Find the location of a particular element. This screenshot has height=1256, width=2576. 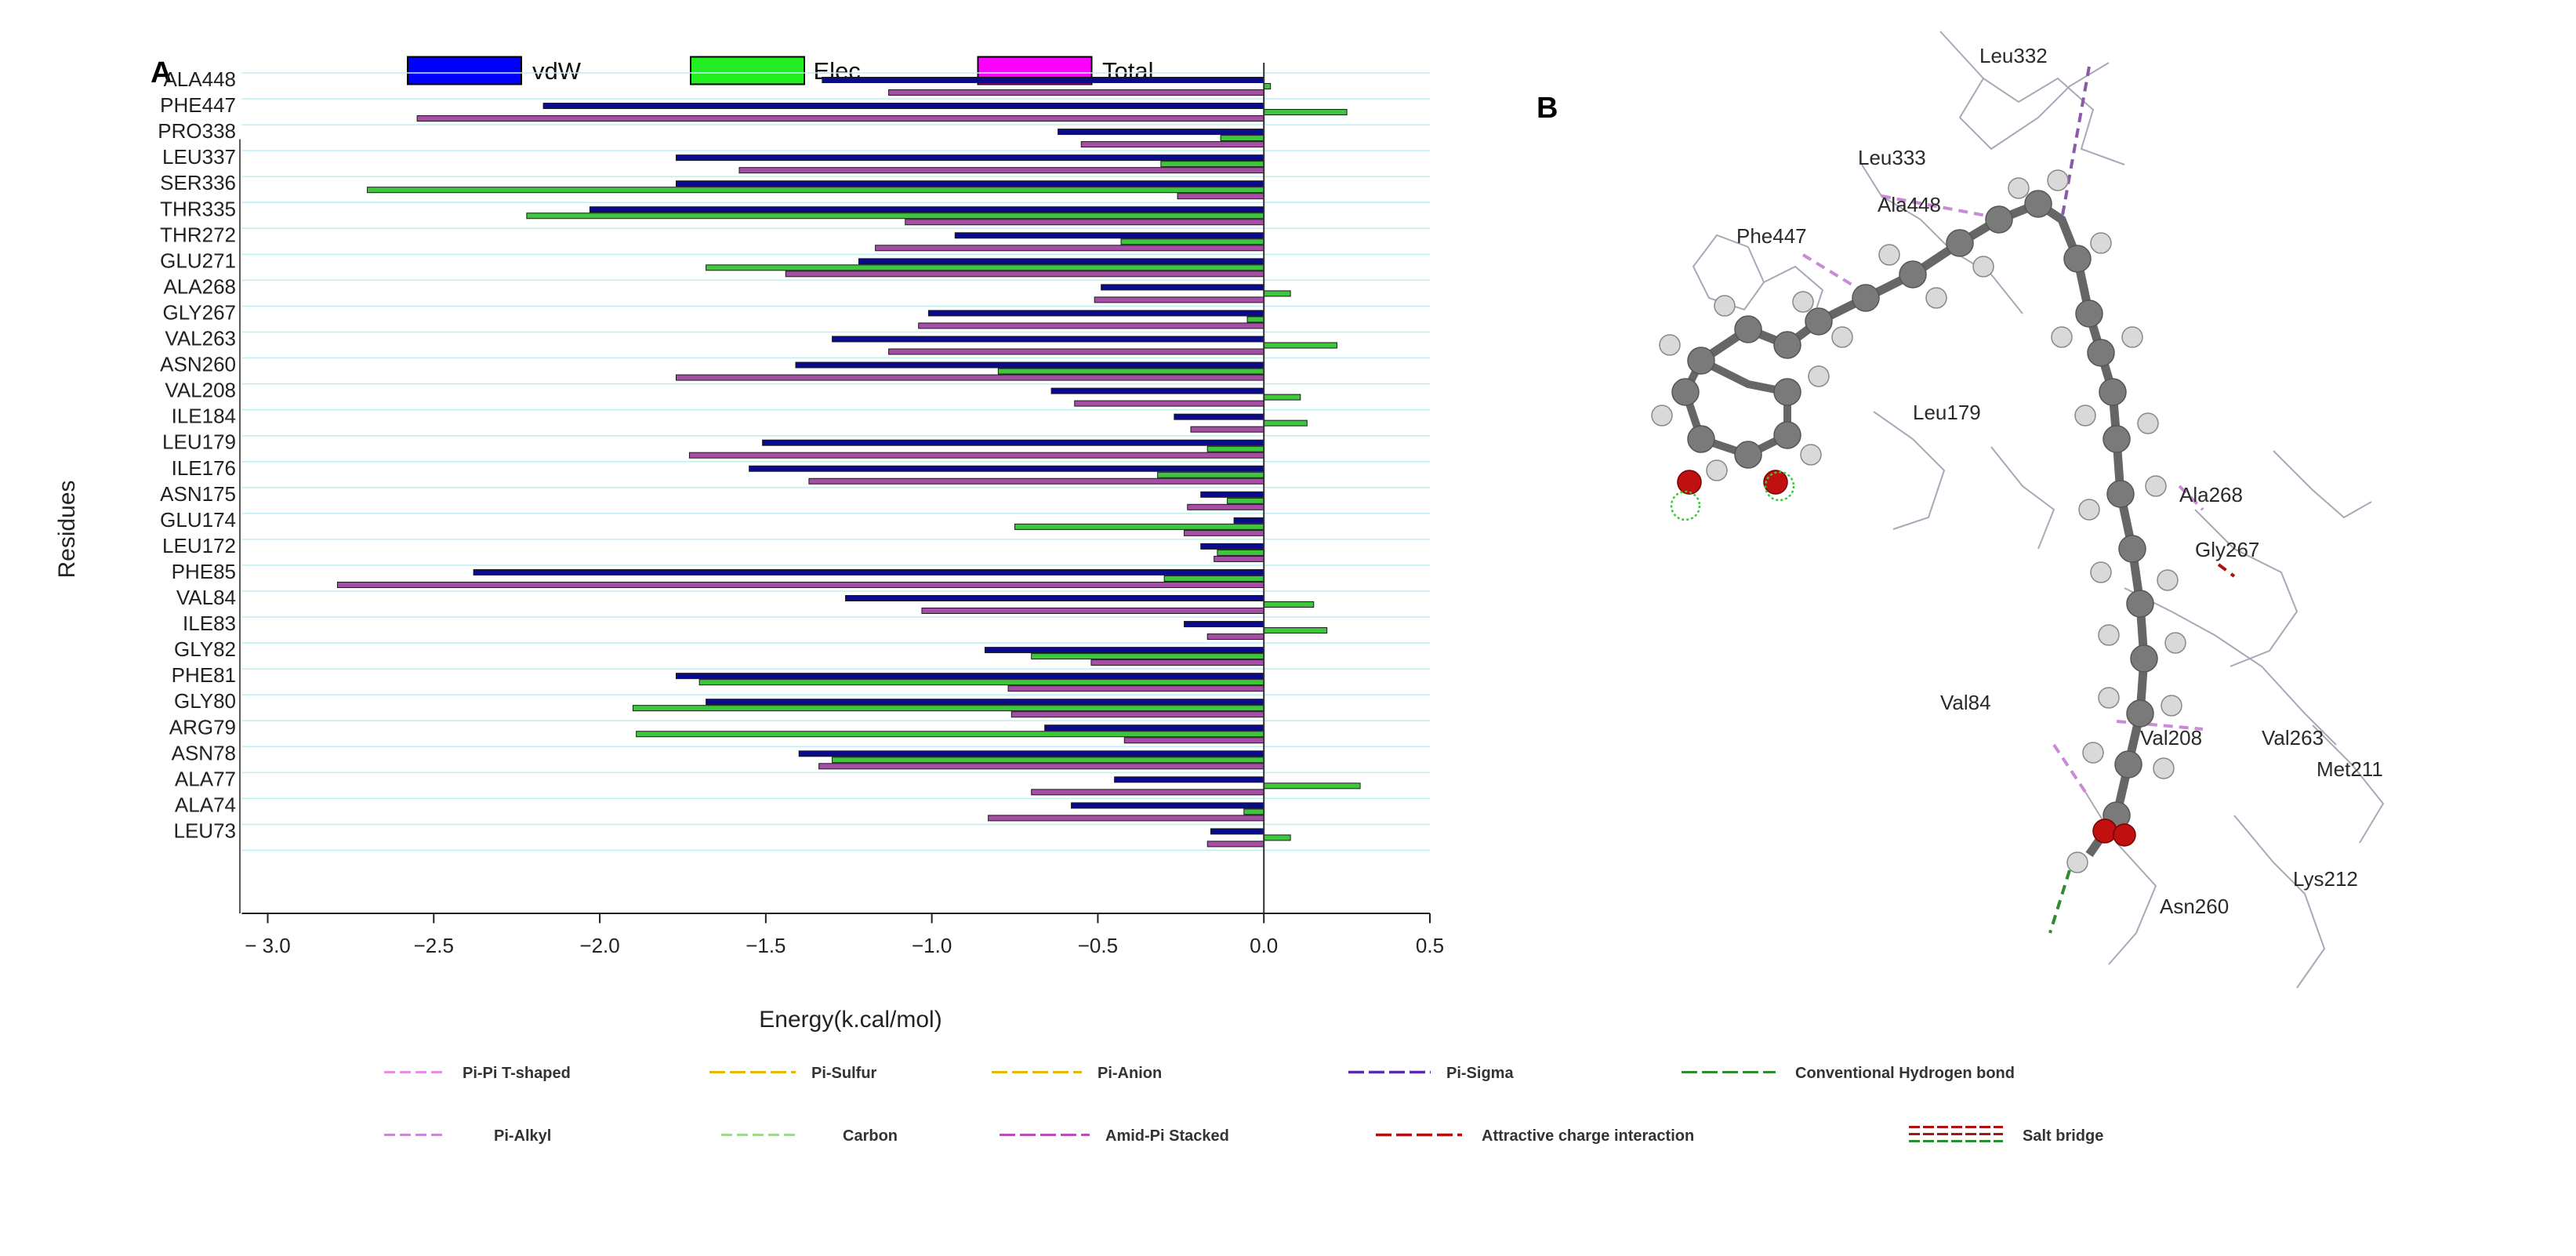

y-tick-label: GLY267 is located at coordinates (200, 312).